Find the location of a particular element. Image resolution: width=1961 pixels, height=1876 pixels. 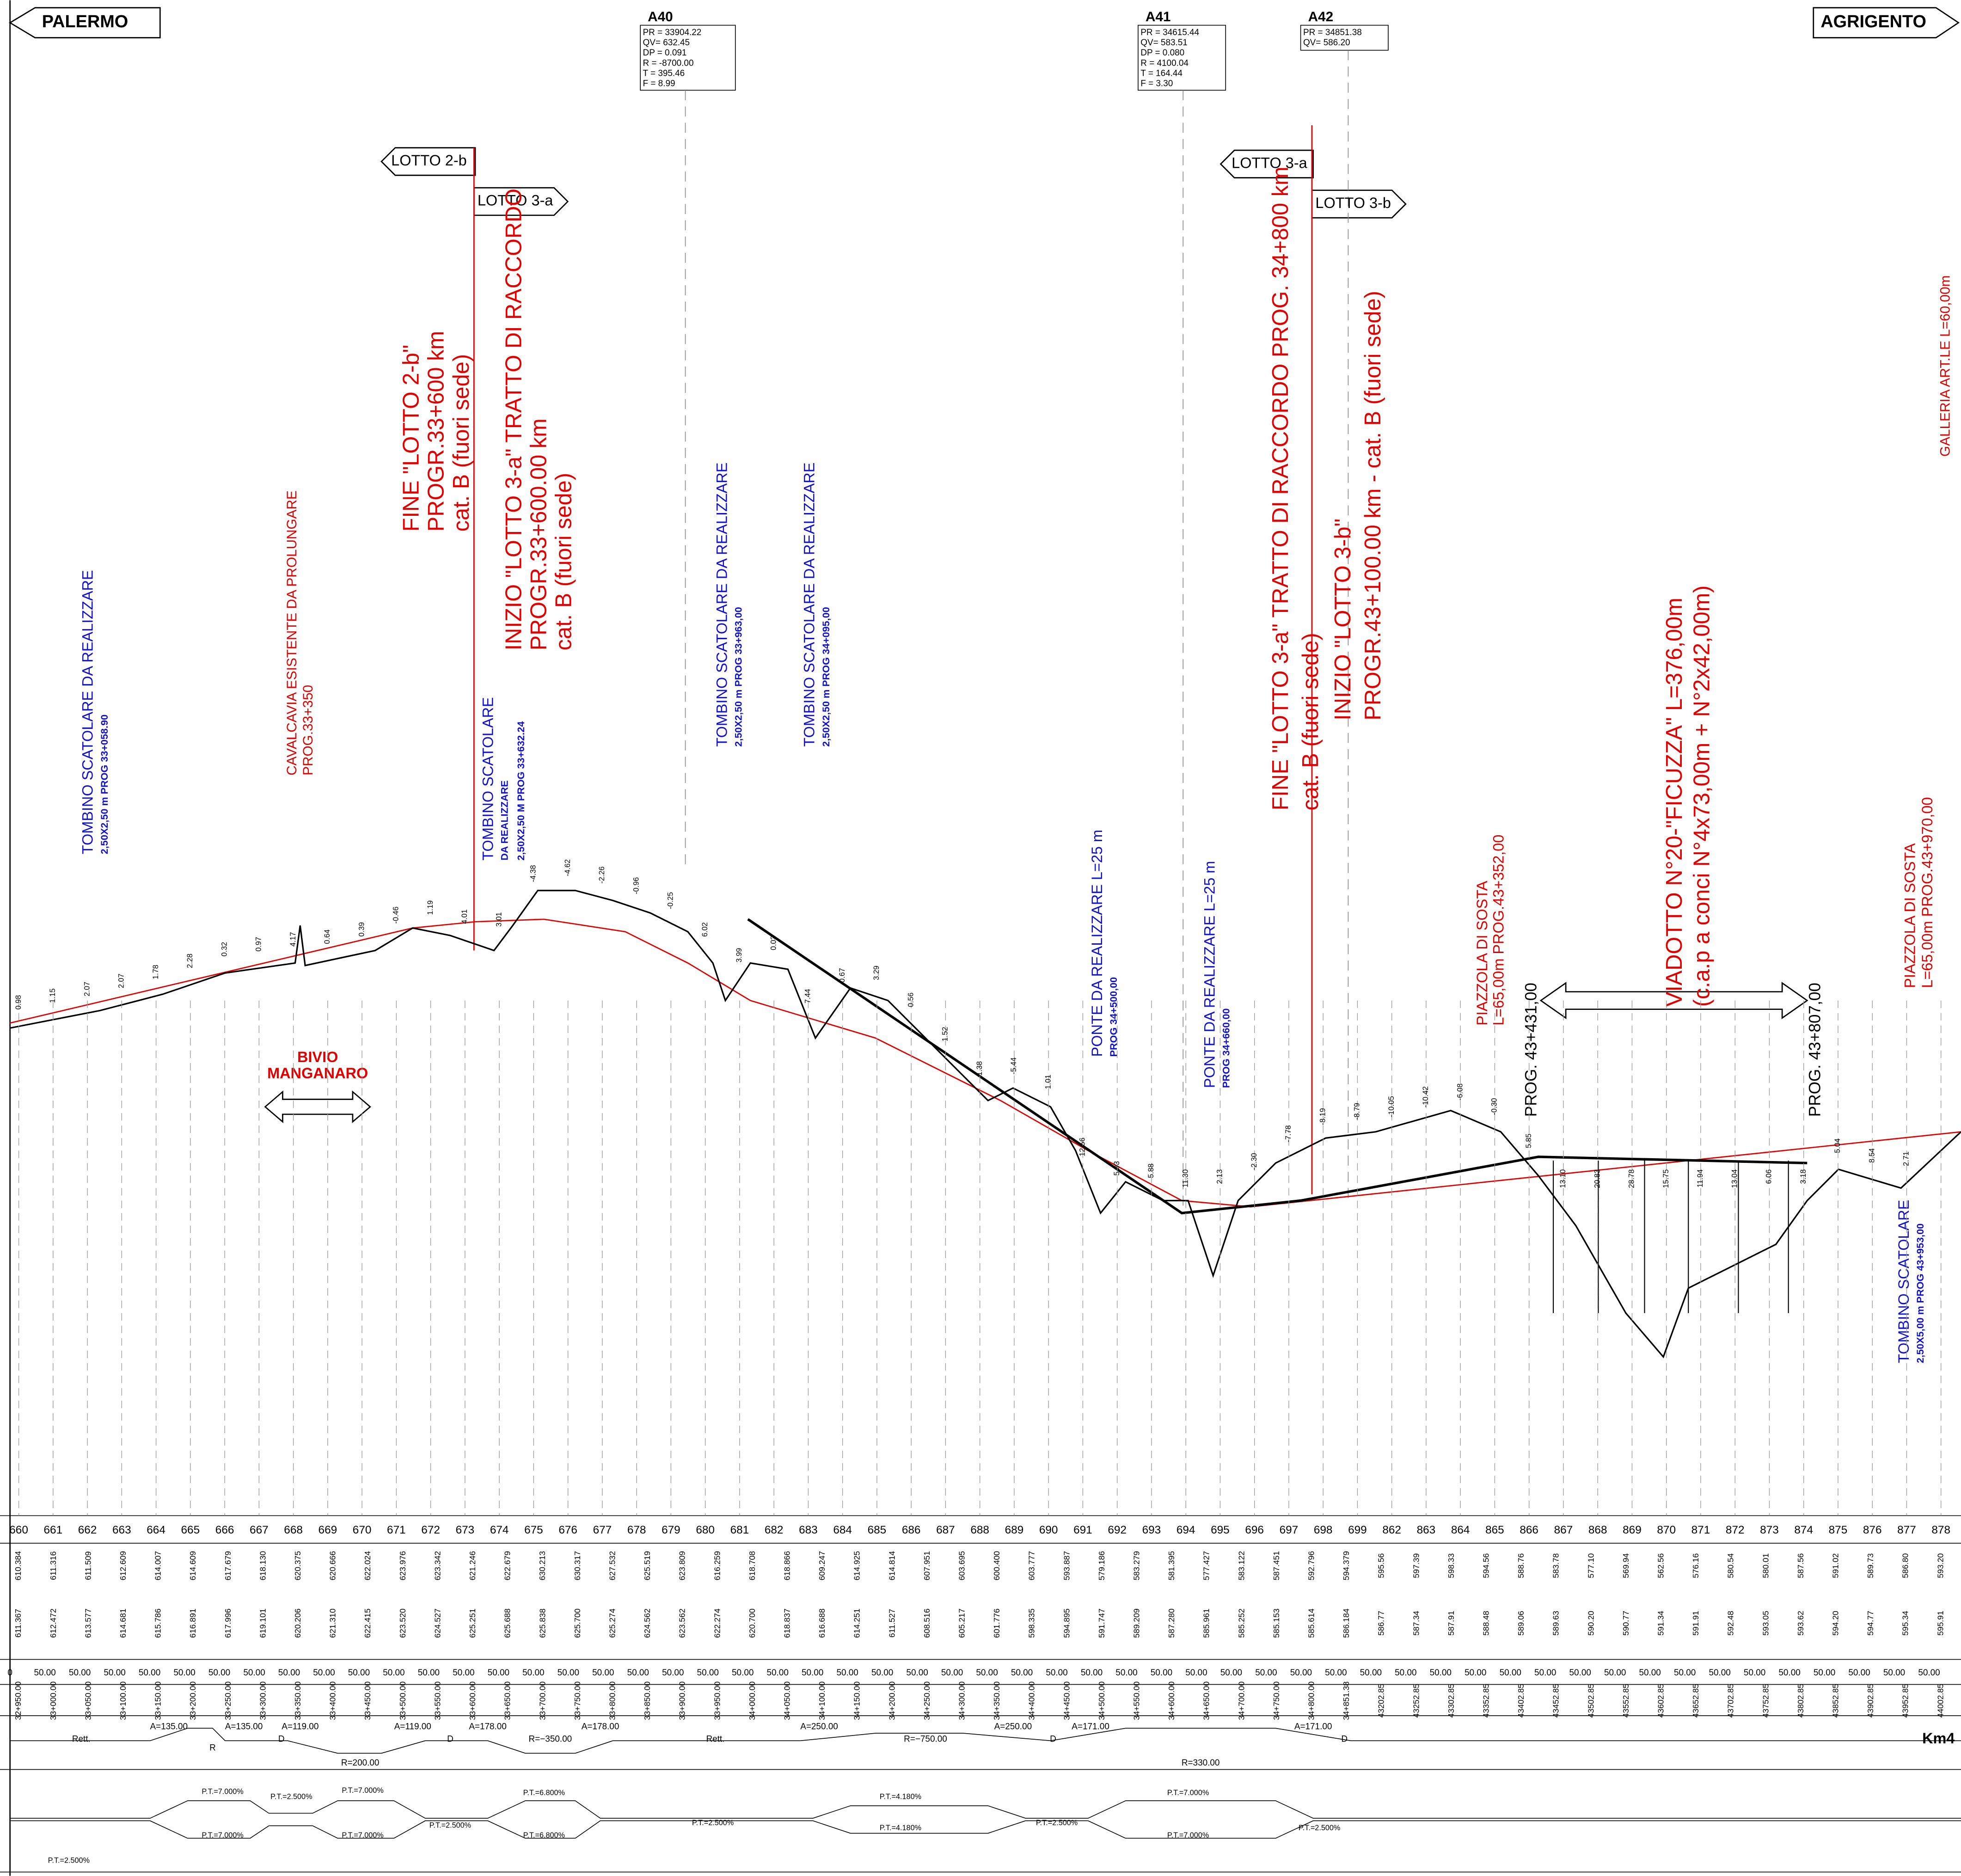

grade-line is located at coordinates (1024, 1066).